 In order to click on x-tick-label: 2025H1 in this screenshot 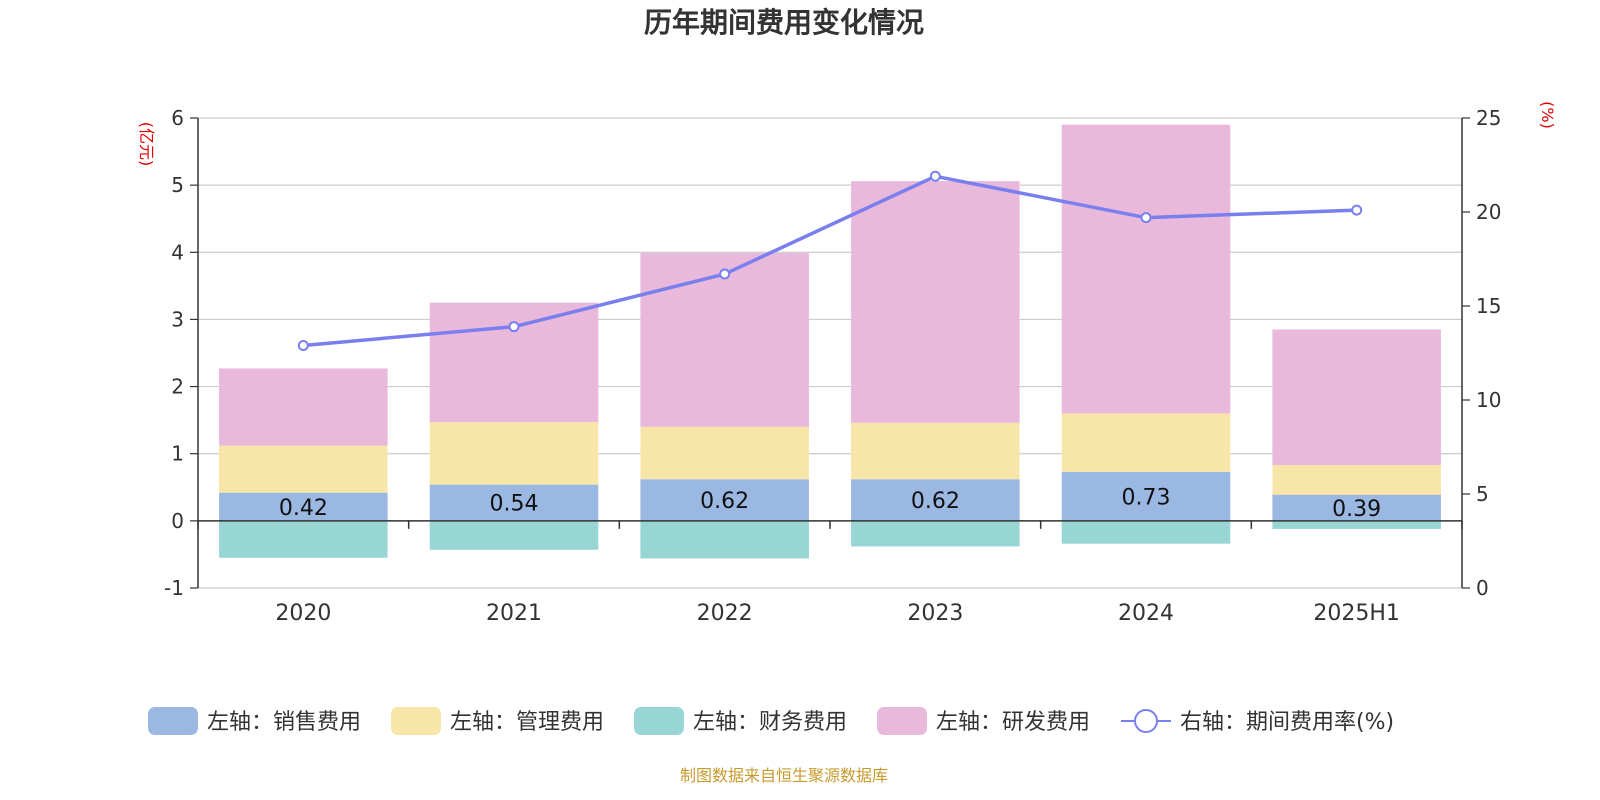, I will do `click(1356, 613)`.